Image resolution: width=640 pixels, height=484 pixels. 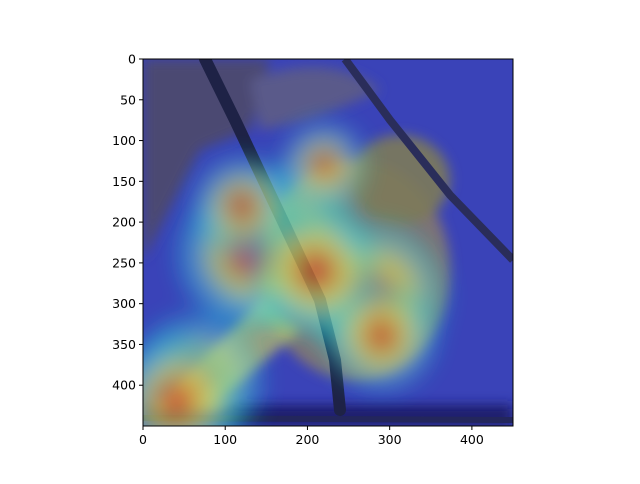 I want to click on photo-foliage, so click(x=206, y=159).